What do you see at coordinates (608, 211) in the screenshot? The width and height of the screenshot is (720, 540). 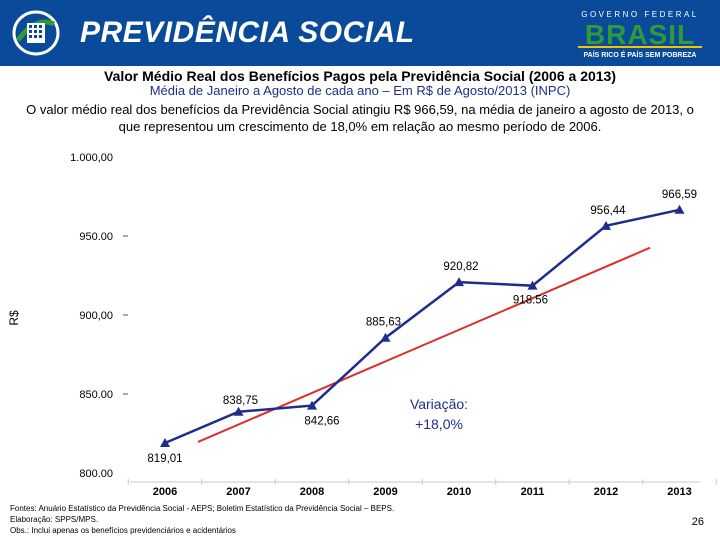 I see `data-label-2012: 956,44` at bounding box center [608, 211].